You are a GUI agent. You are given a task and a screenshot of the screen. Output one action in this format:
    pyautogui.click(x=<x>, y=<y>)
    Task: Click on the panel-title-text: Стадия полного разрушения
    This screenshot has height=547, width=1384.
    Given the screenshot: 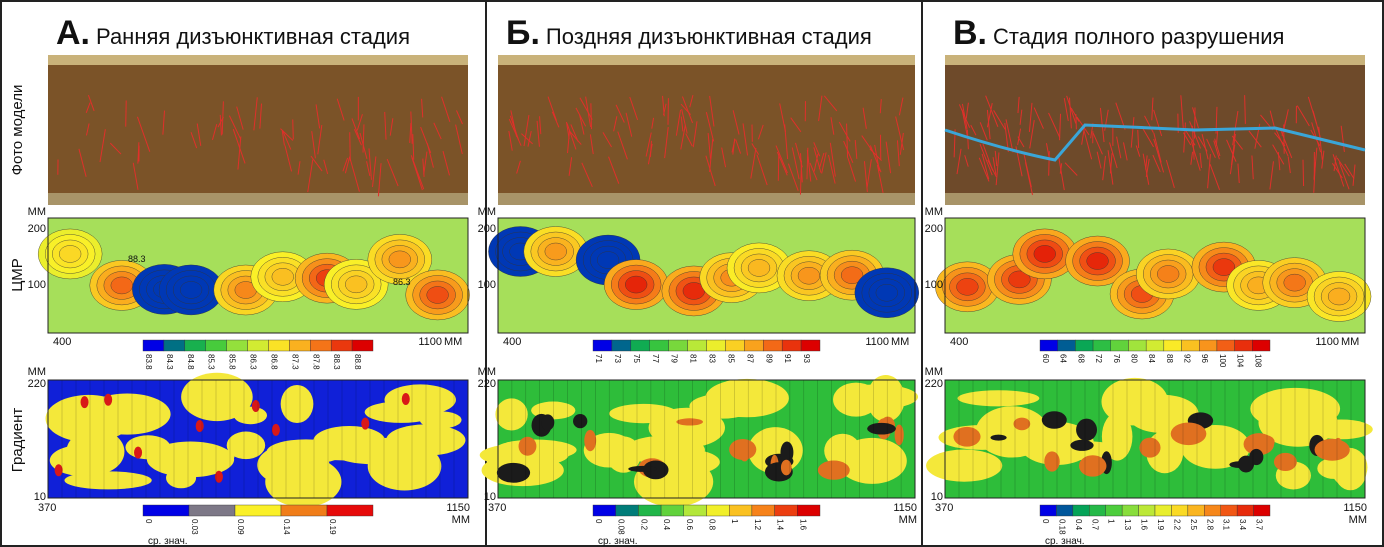 What is the action you would take?
    pyautogui.click(x=1138, y=36)
    